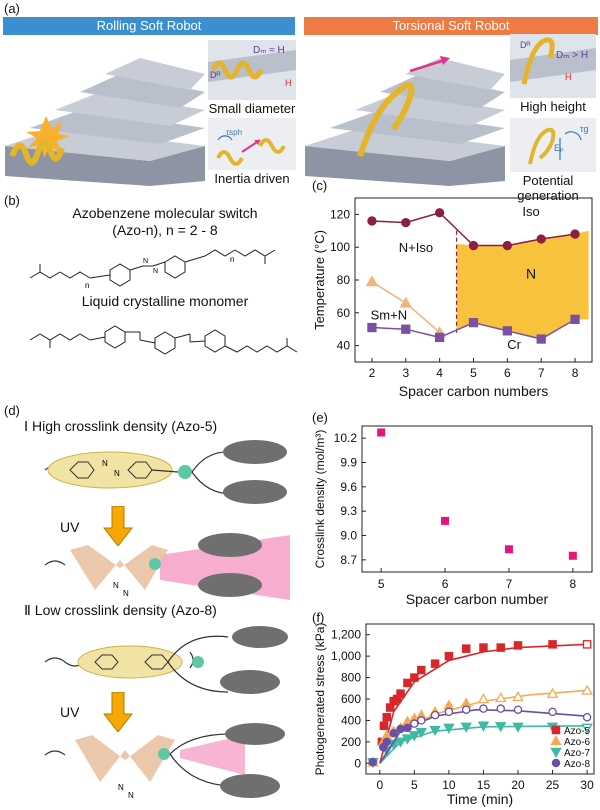  I want to click on y-tick-label: 120, so click(340, 214).